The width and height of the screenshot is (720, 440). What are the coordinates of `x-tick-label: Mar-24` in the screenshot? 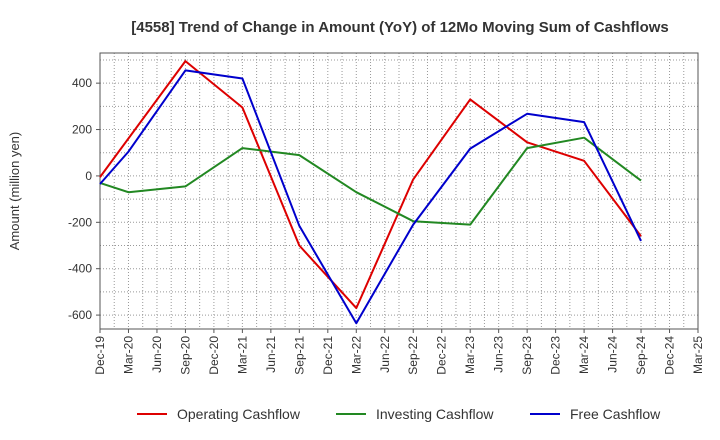 It's located at (584, 355).